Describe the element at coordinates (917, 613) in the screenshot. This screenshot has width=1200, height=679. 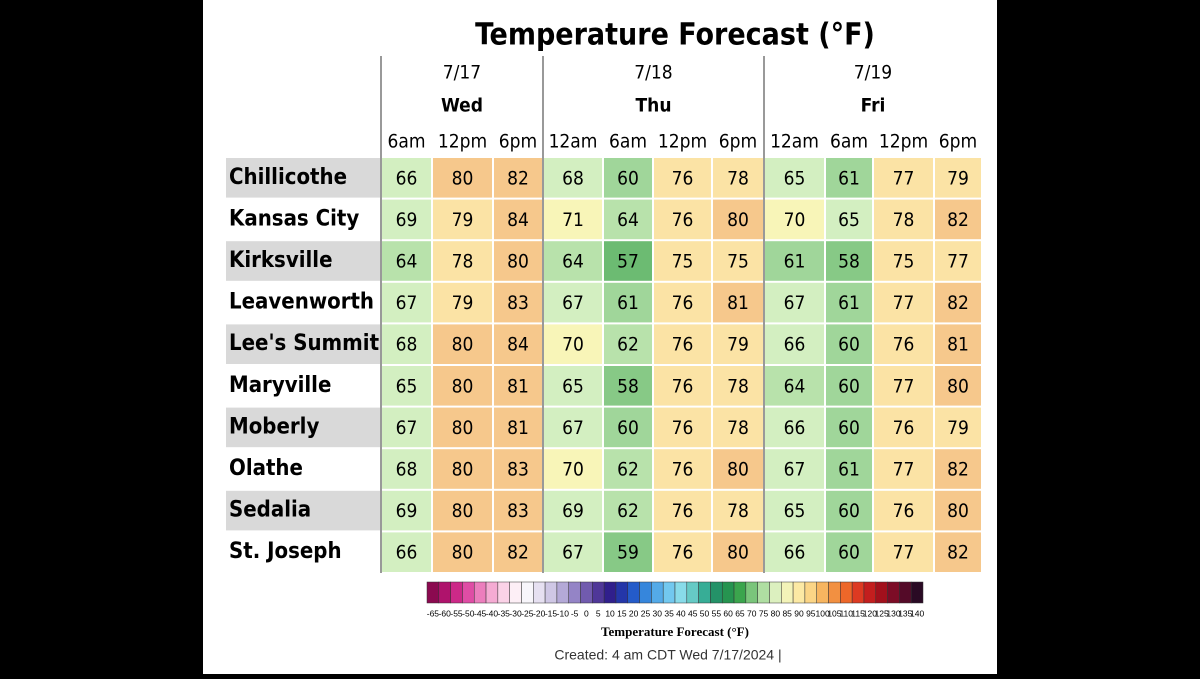
I see `legend-label: 140` at that location.